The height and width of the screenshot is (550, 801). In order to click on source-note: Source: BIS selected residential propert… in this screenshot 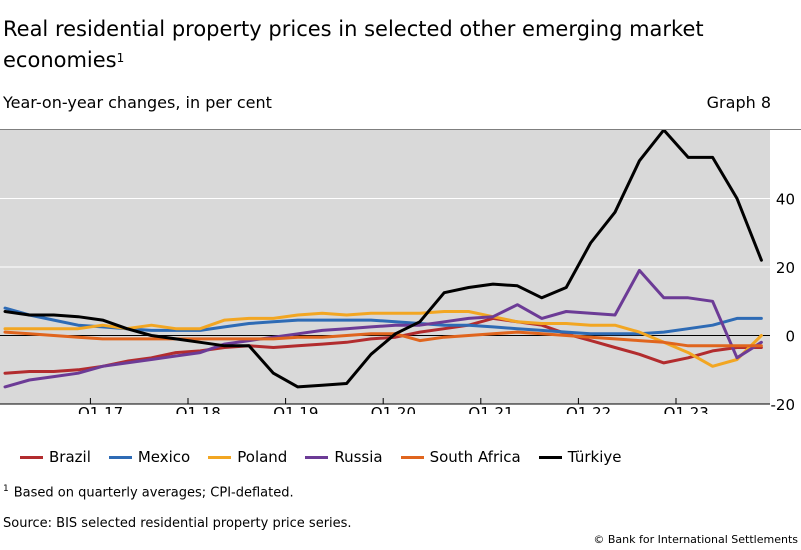, I will do `click(177, 523)`.